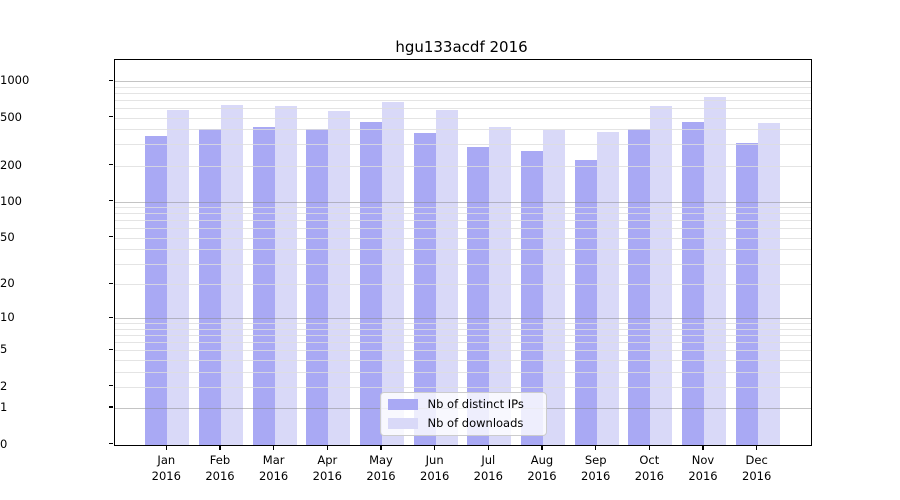 The height and width of the screenshot is (500, 900). I want to click on bar-jan-distinct-ips, so click(156, 290).